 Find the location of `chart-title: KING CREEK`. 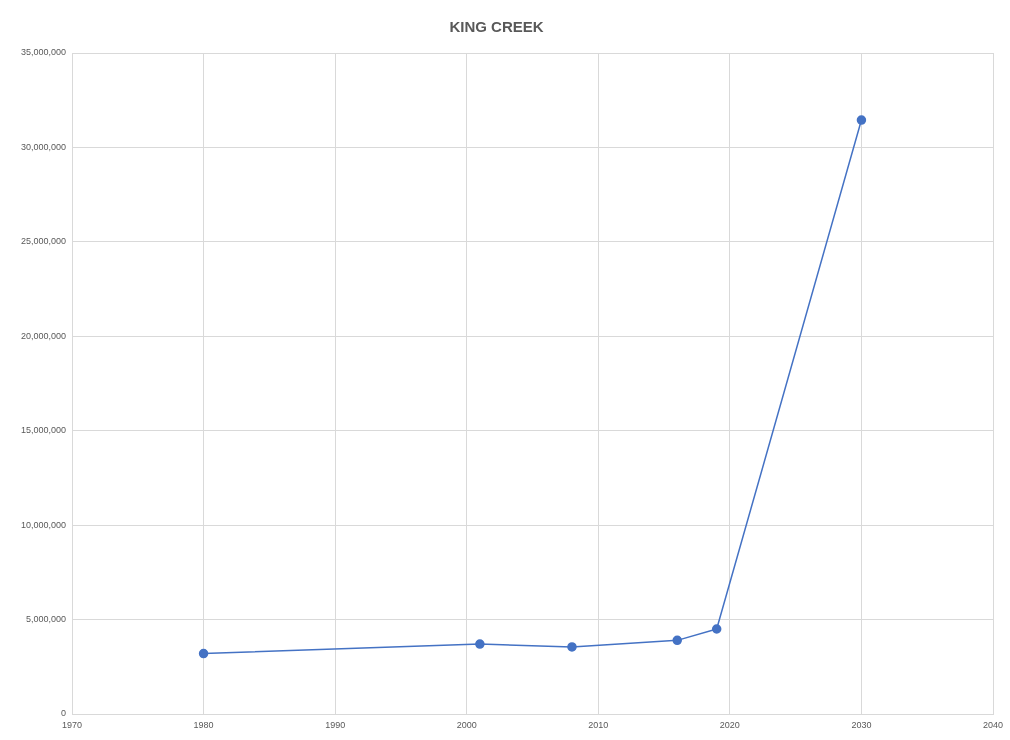

chart-title: KING CREEK is located at coordinates (496, 27).